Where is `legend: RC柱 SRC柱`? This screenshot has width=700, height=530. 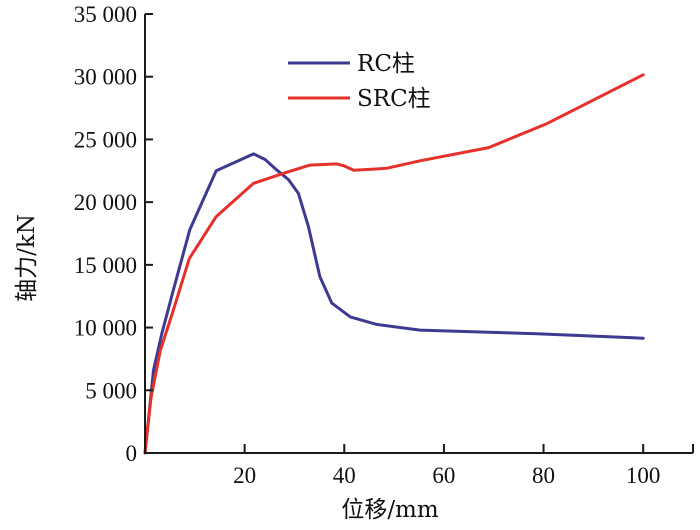 legend: RC柱 SRC柱 is located at coordinates (359, 81).